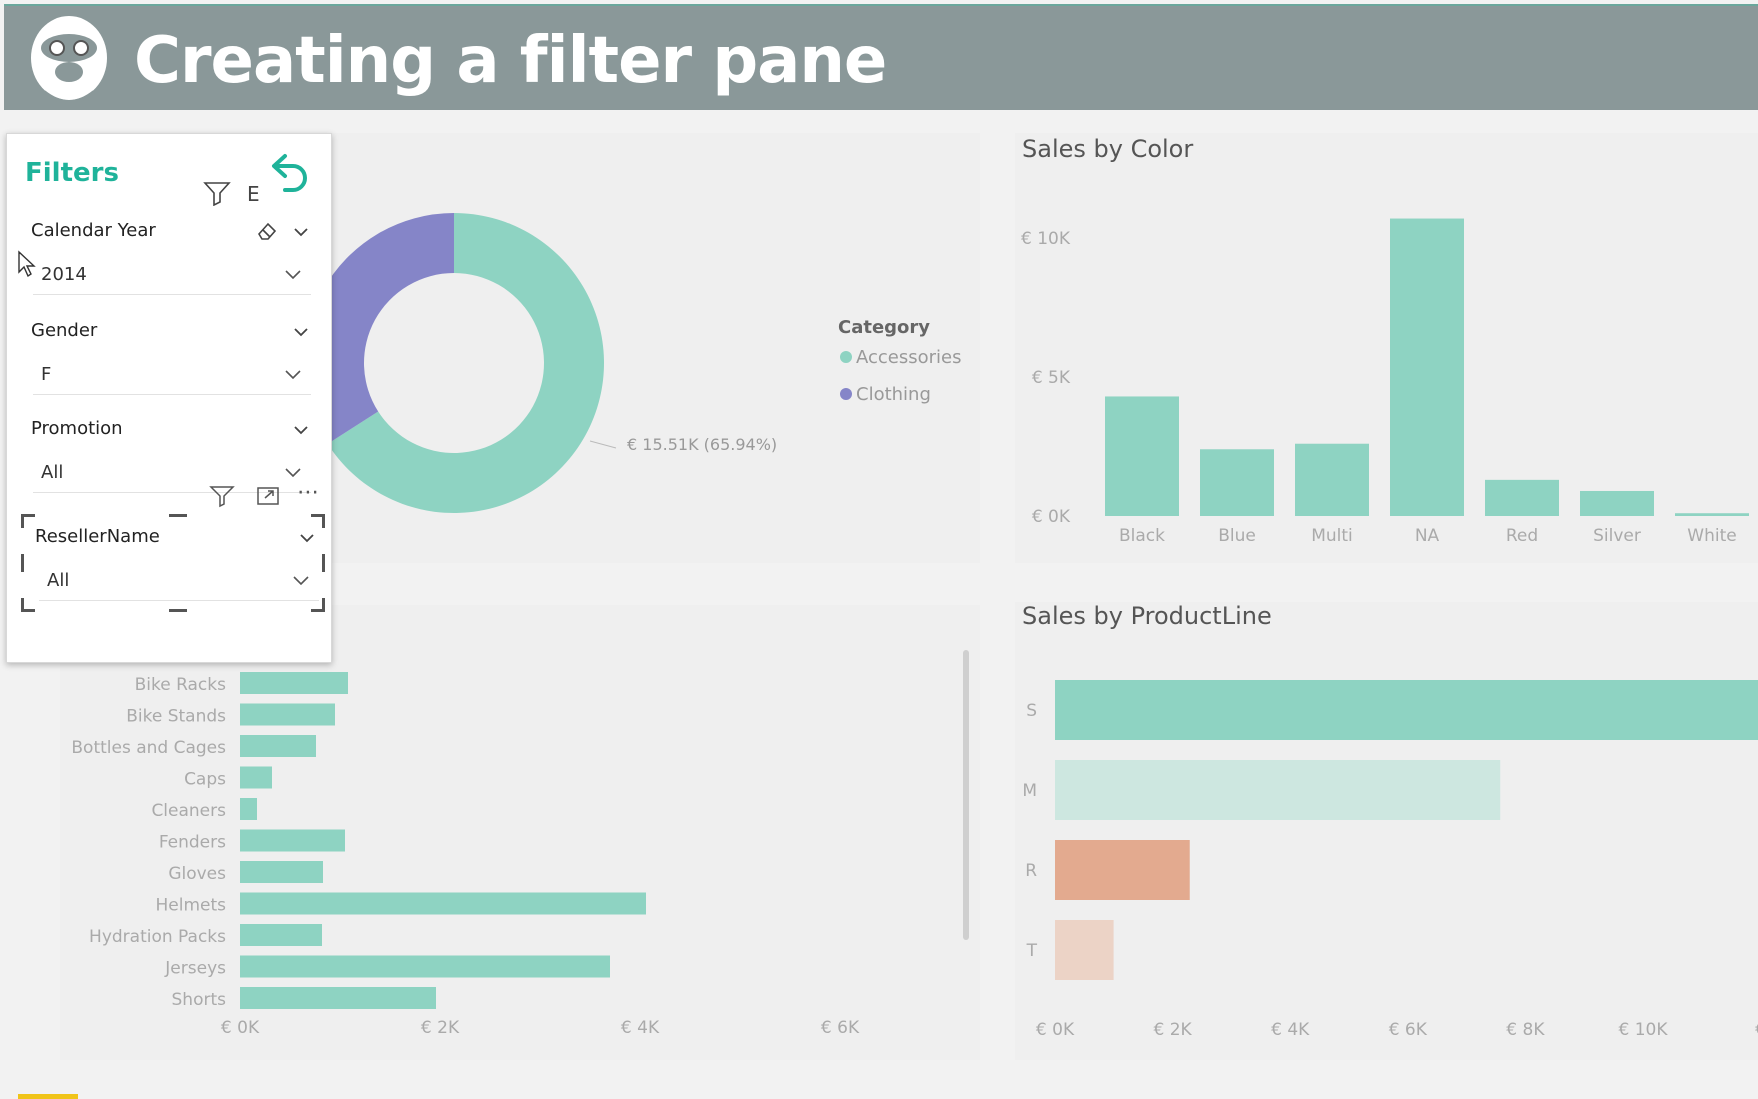  What do you see at coordinates (64, 274) in the screenshot?
I see `dropdown-value: 2014` at bounding box center [64, 274].